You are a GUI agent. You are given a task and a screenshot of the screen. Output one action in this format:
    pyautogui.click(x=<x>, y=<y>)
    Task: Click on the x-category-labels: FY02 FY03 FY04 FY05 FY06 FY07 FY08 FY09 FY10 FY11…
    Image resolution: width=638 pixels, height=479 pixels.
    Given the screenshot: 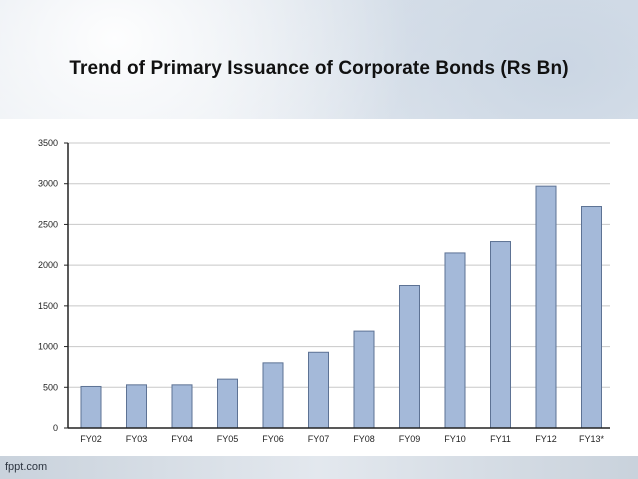 What is the action you would take?
    pyautogui.click(x=342, y=439)
    